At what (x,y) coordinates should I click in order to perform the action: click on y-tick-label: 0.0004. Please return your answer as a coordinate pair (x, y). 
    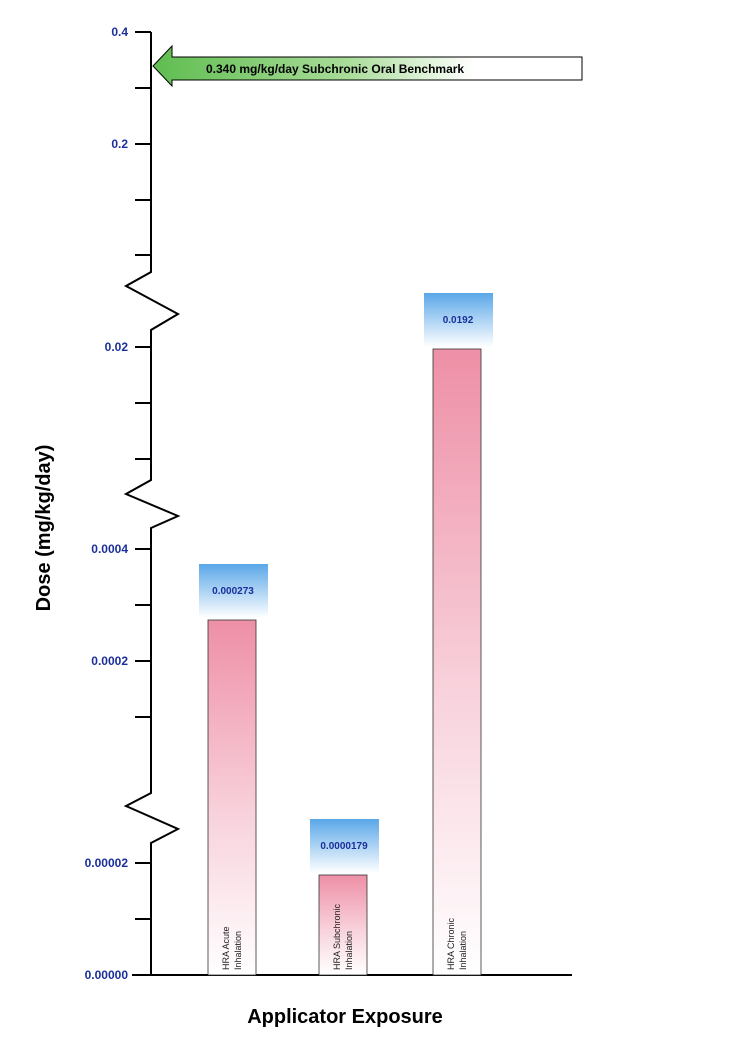
    Looking at the image, I should click on (109, 549).